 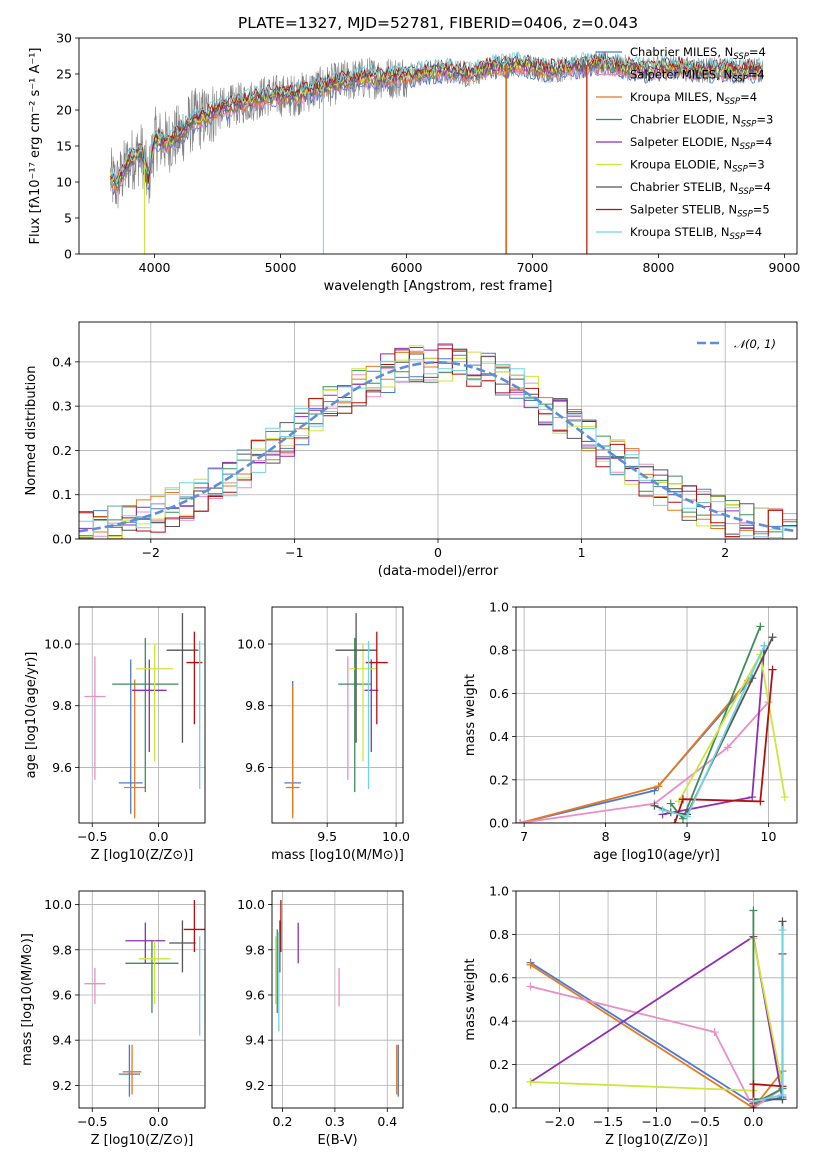 What do you see at coordinates (524, 836) in the screenshot?
I see `x-tick-label: 7` at bounding box center [524, 836].